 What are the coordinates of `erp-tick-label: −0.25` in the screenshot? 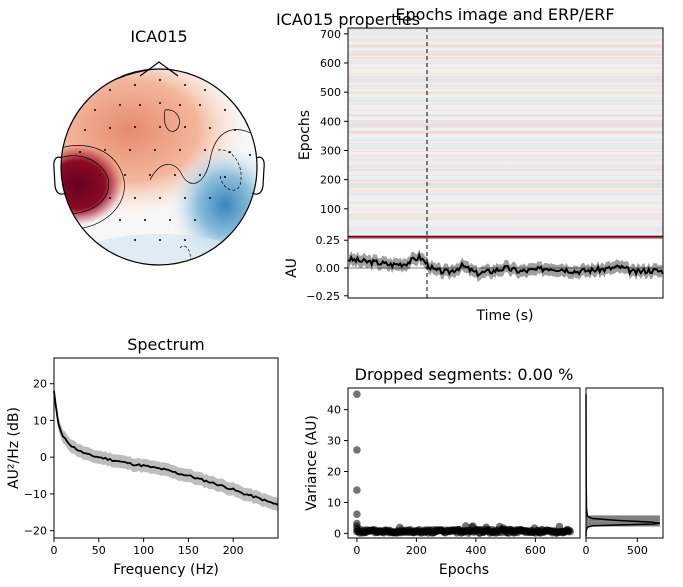 It's located at (323, 296).